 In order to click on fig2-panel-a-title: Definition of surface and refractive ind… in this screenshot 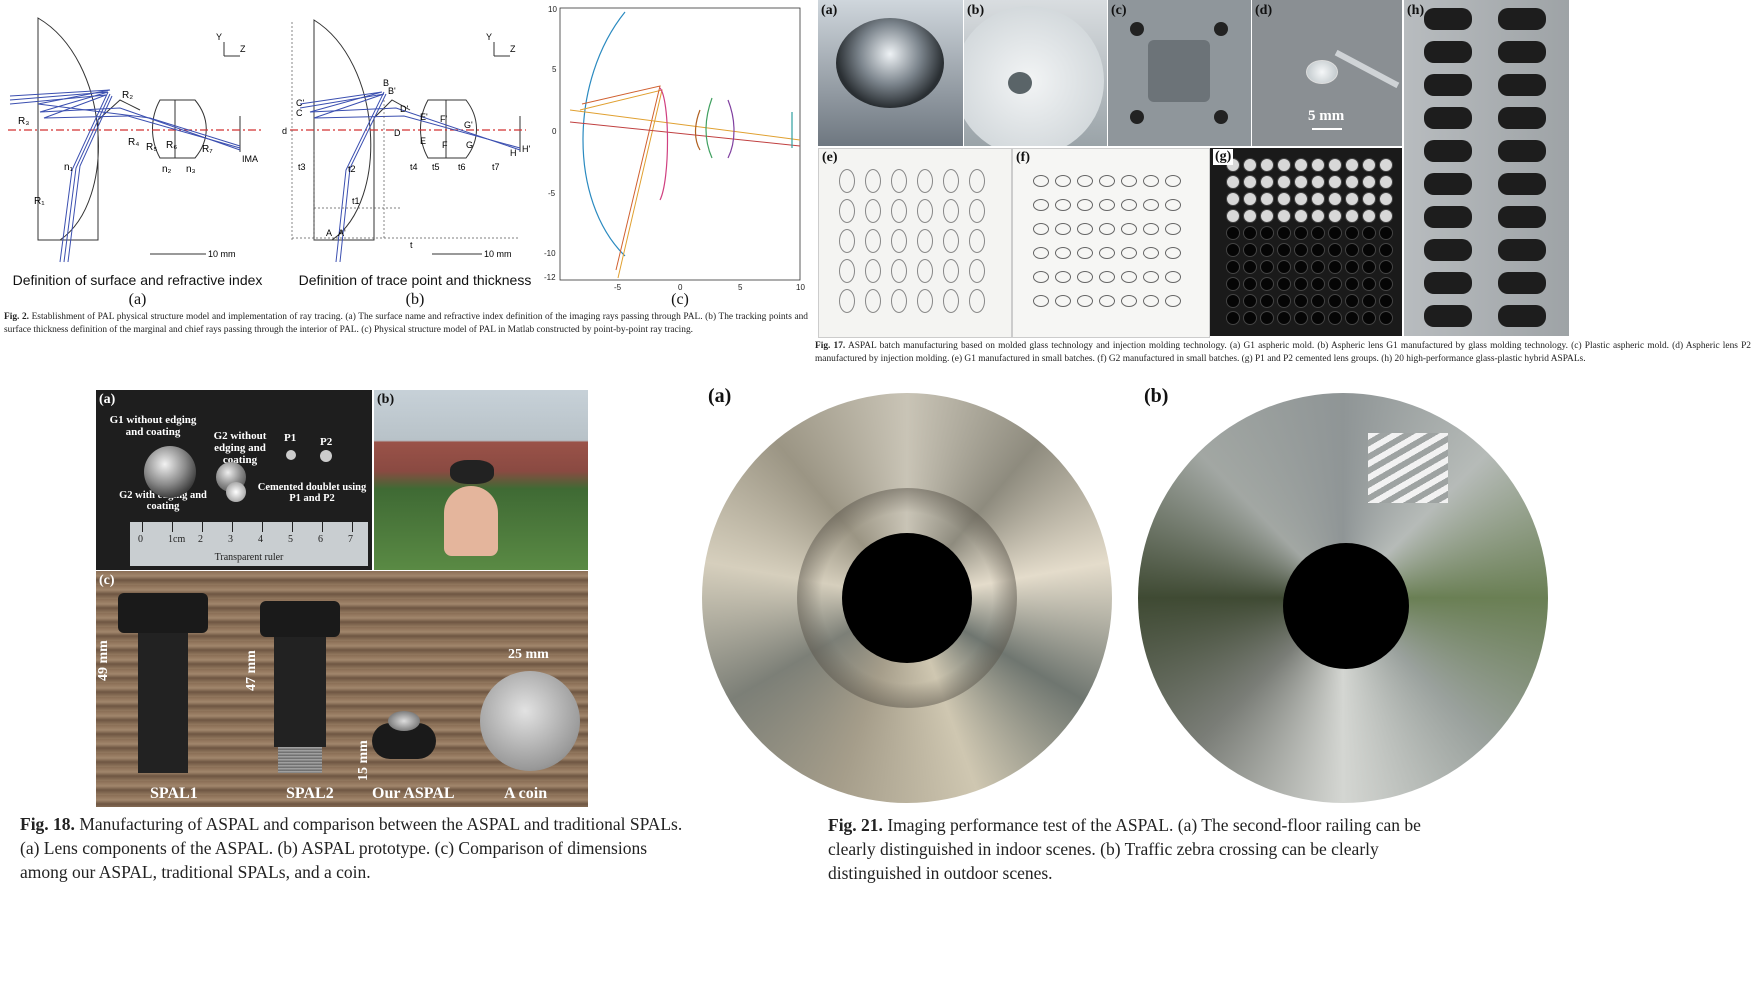, I will do `click(137, 280)`.